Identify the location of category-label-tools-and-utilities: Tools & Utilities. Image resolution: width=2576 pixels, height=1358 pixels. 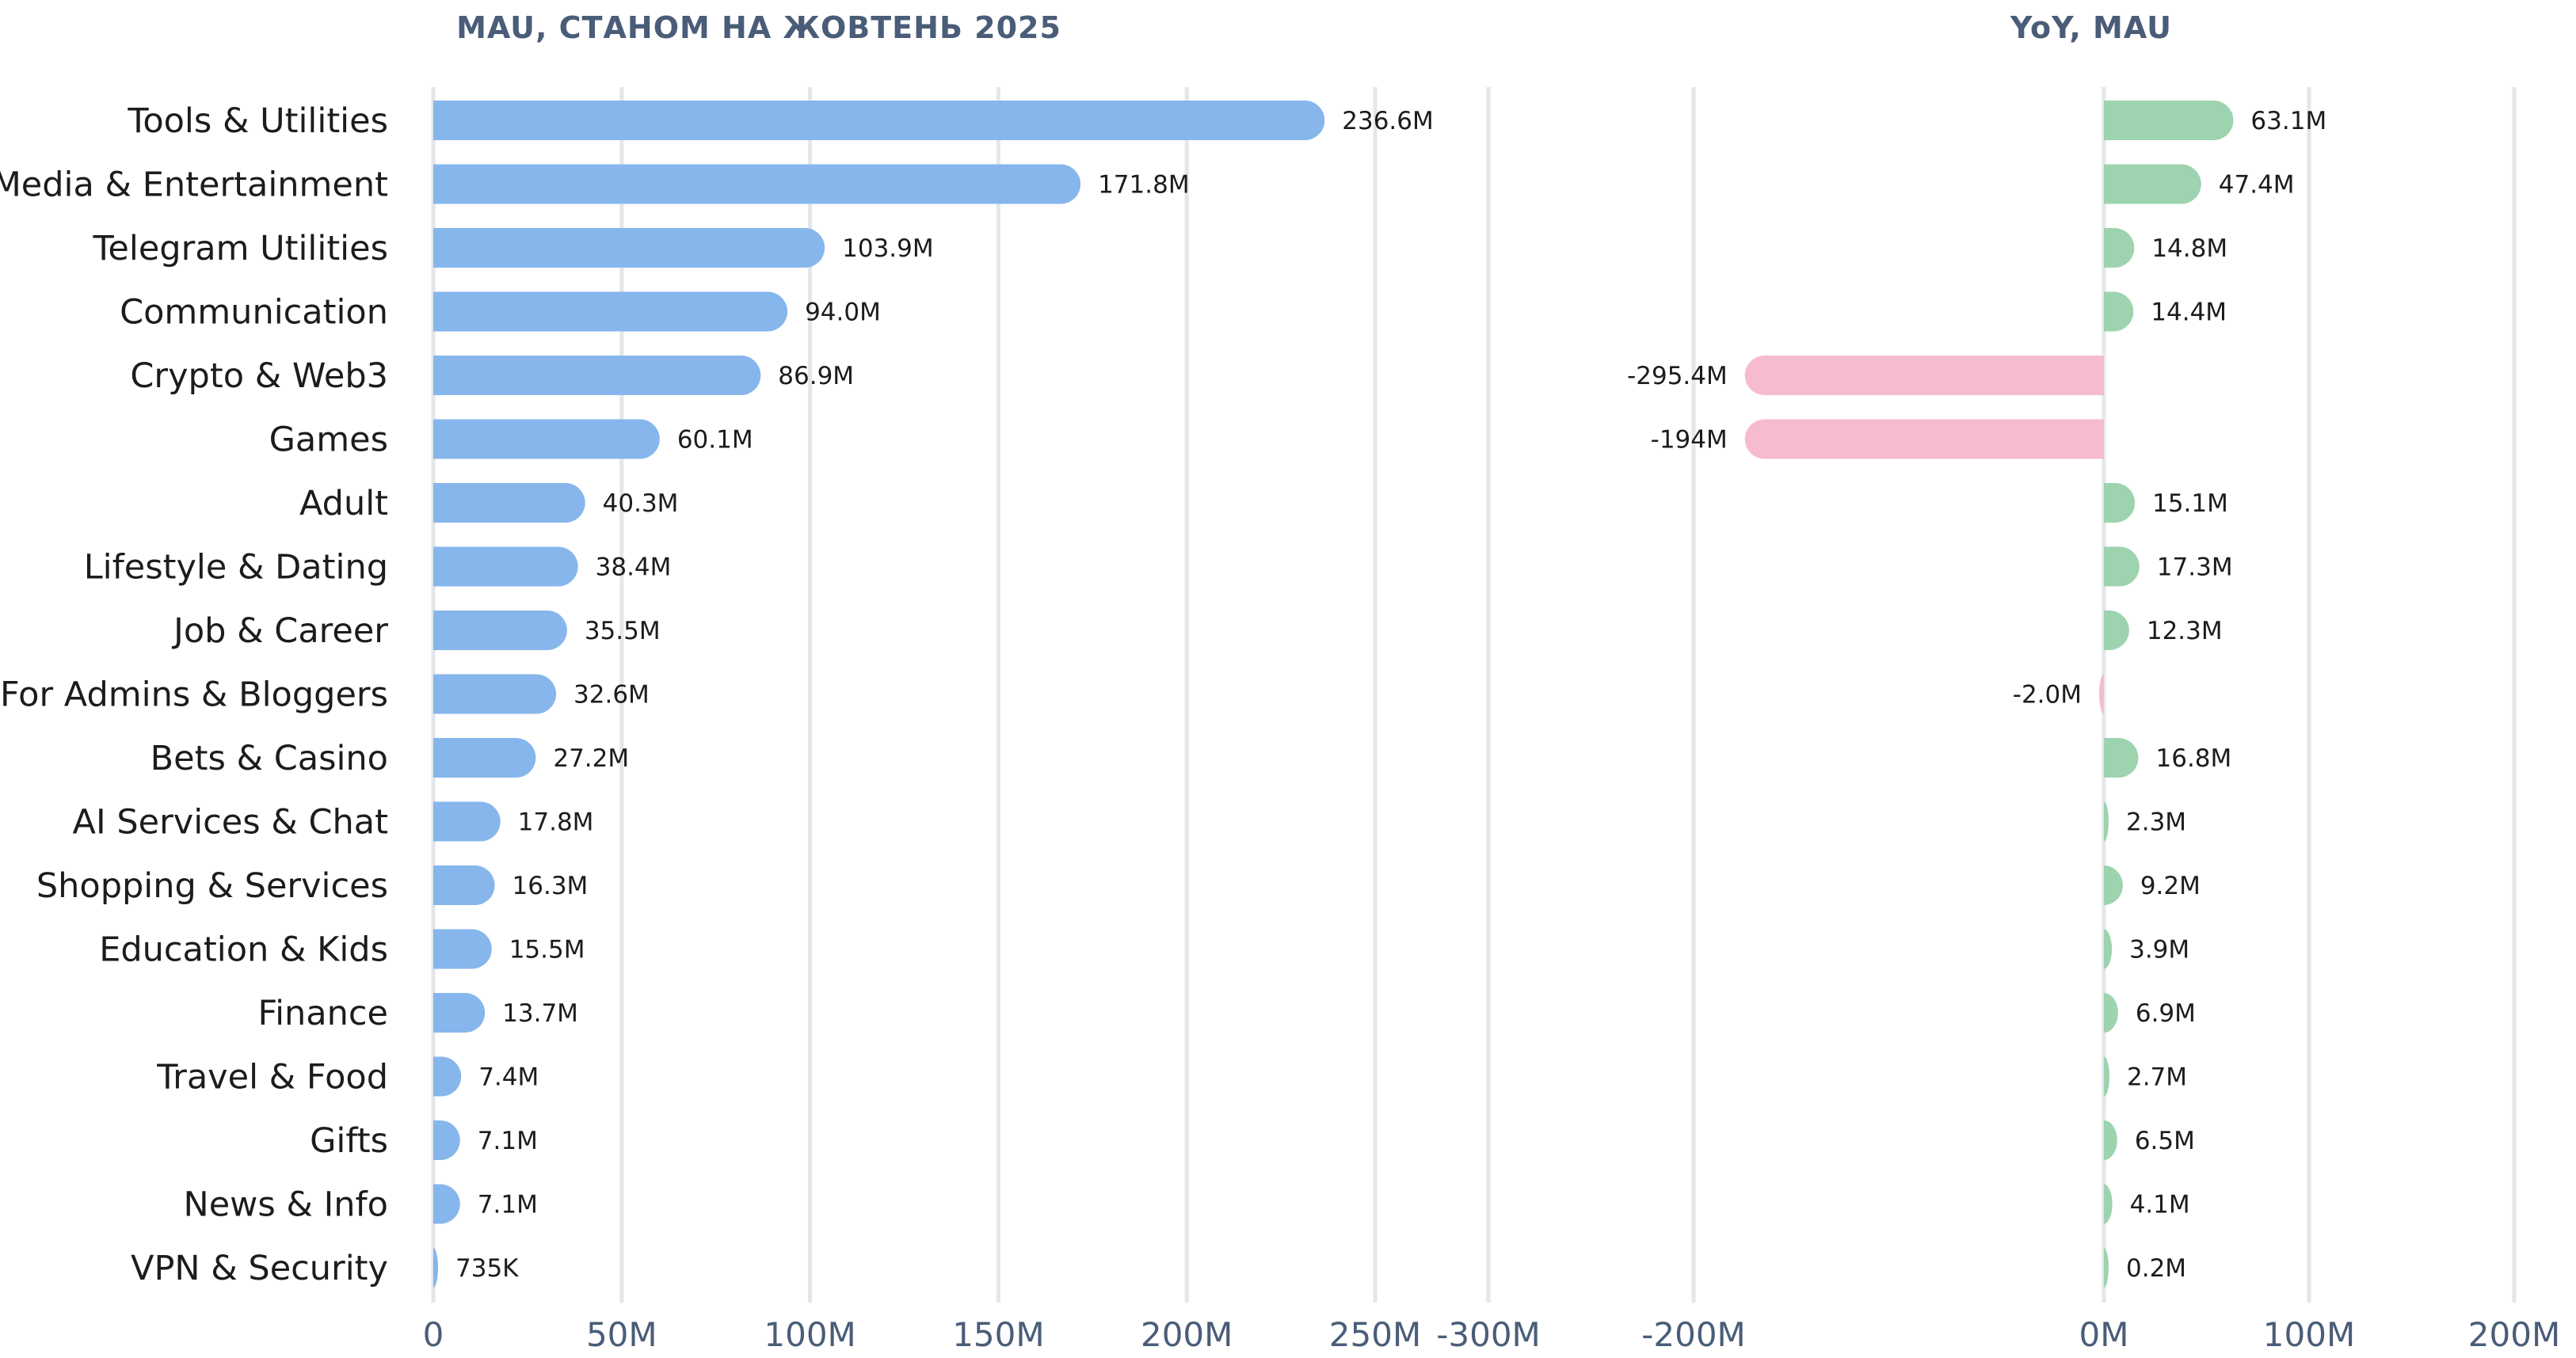
(257, 121).